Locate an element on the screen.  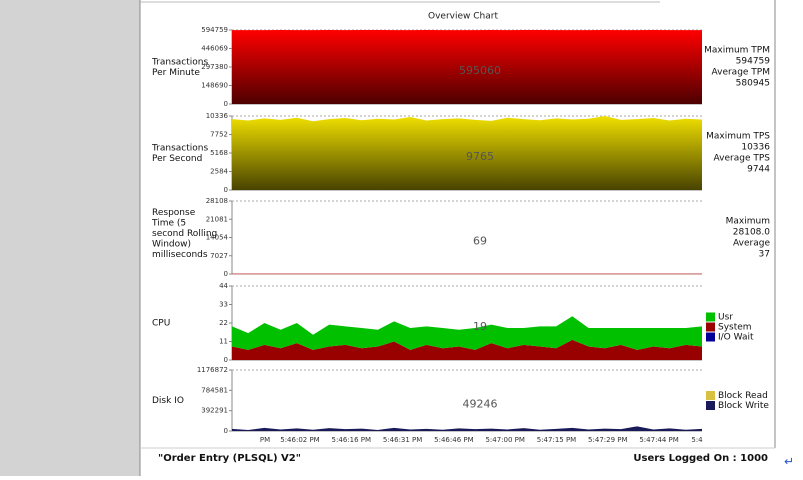
legend-label: System is located at coordinates (735, 328).